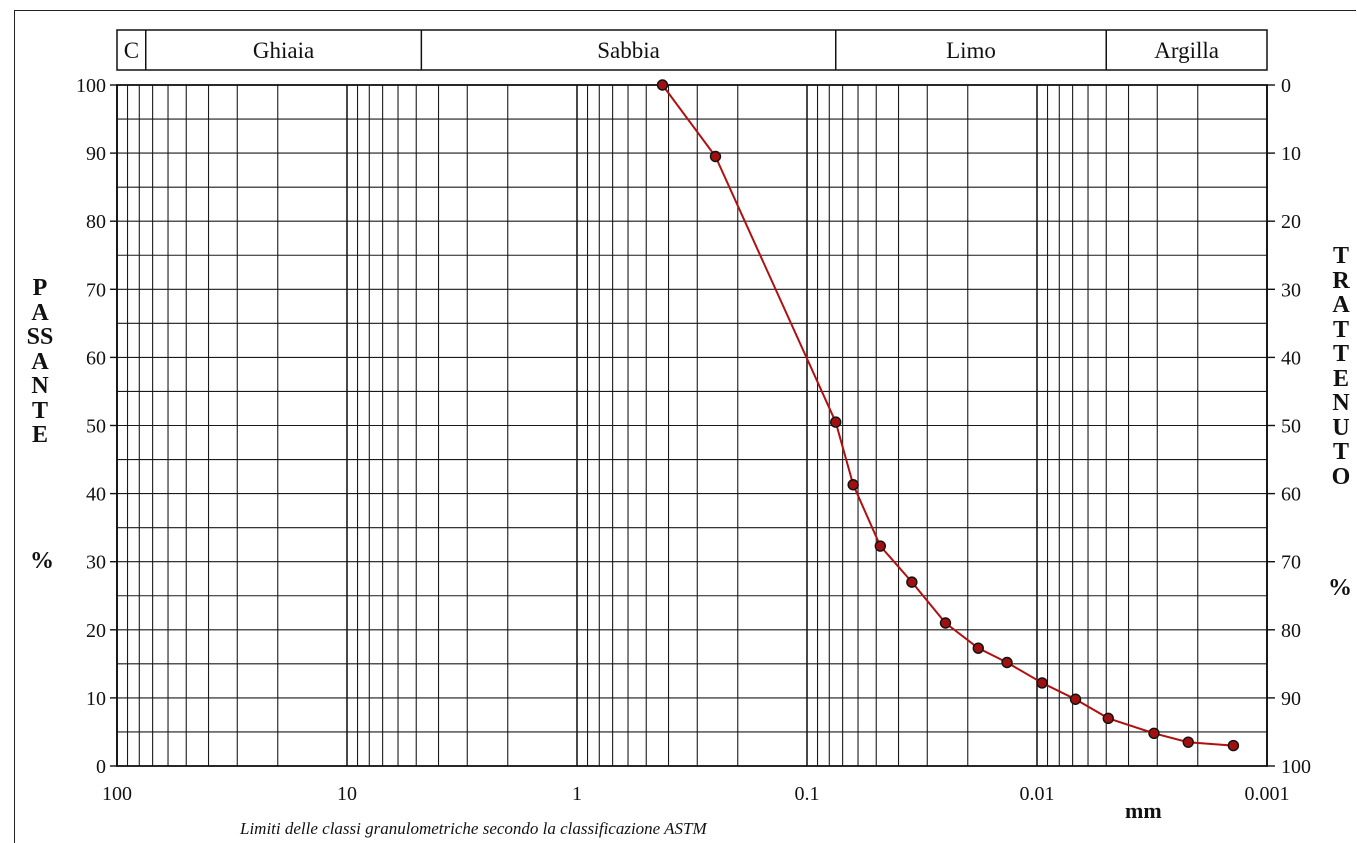  What do you see at coordinates (101, 767) in the screenshot?
I see `y-tick-left: 0` at bounding box center [101, 767].